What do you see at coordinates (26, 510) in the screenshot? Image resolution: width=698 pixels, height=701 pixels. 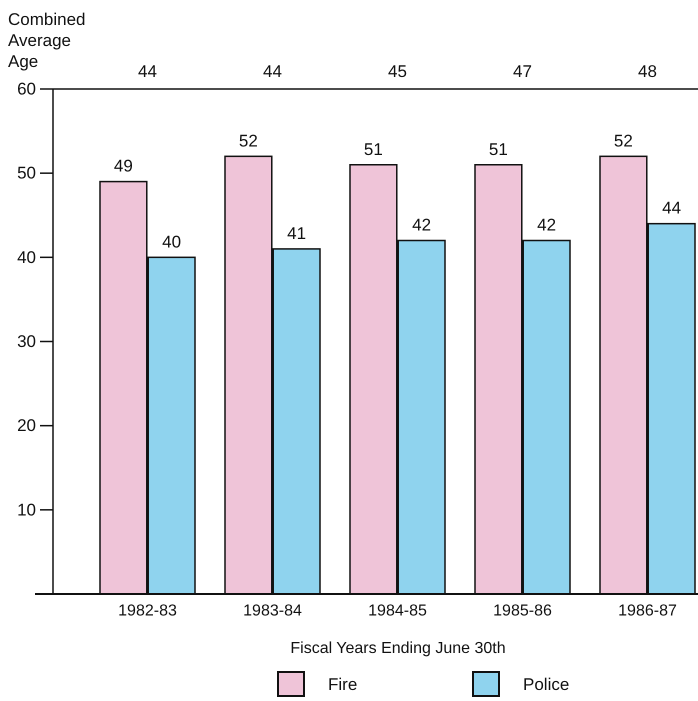 I see `y-tick-label: 10` at bounding box center [26, 510].